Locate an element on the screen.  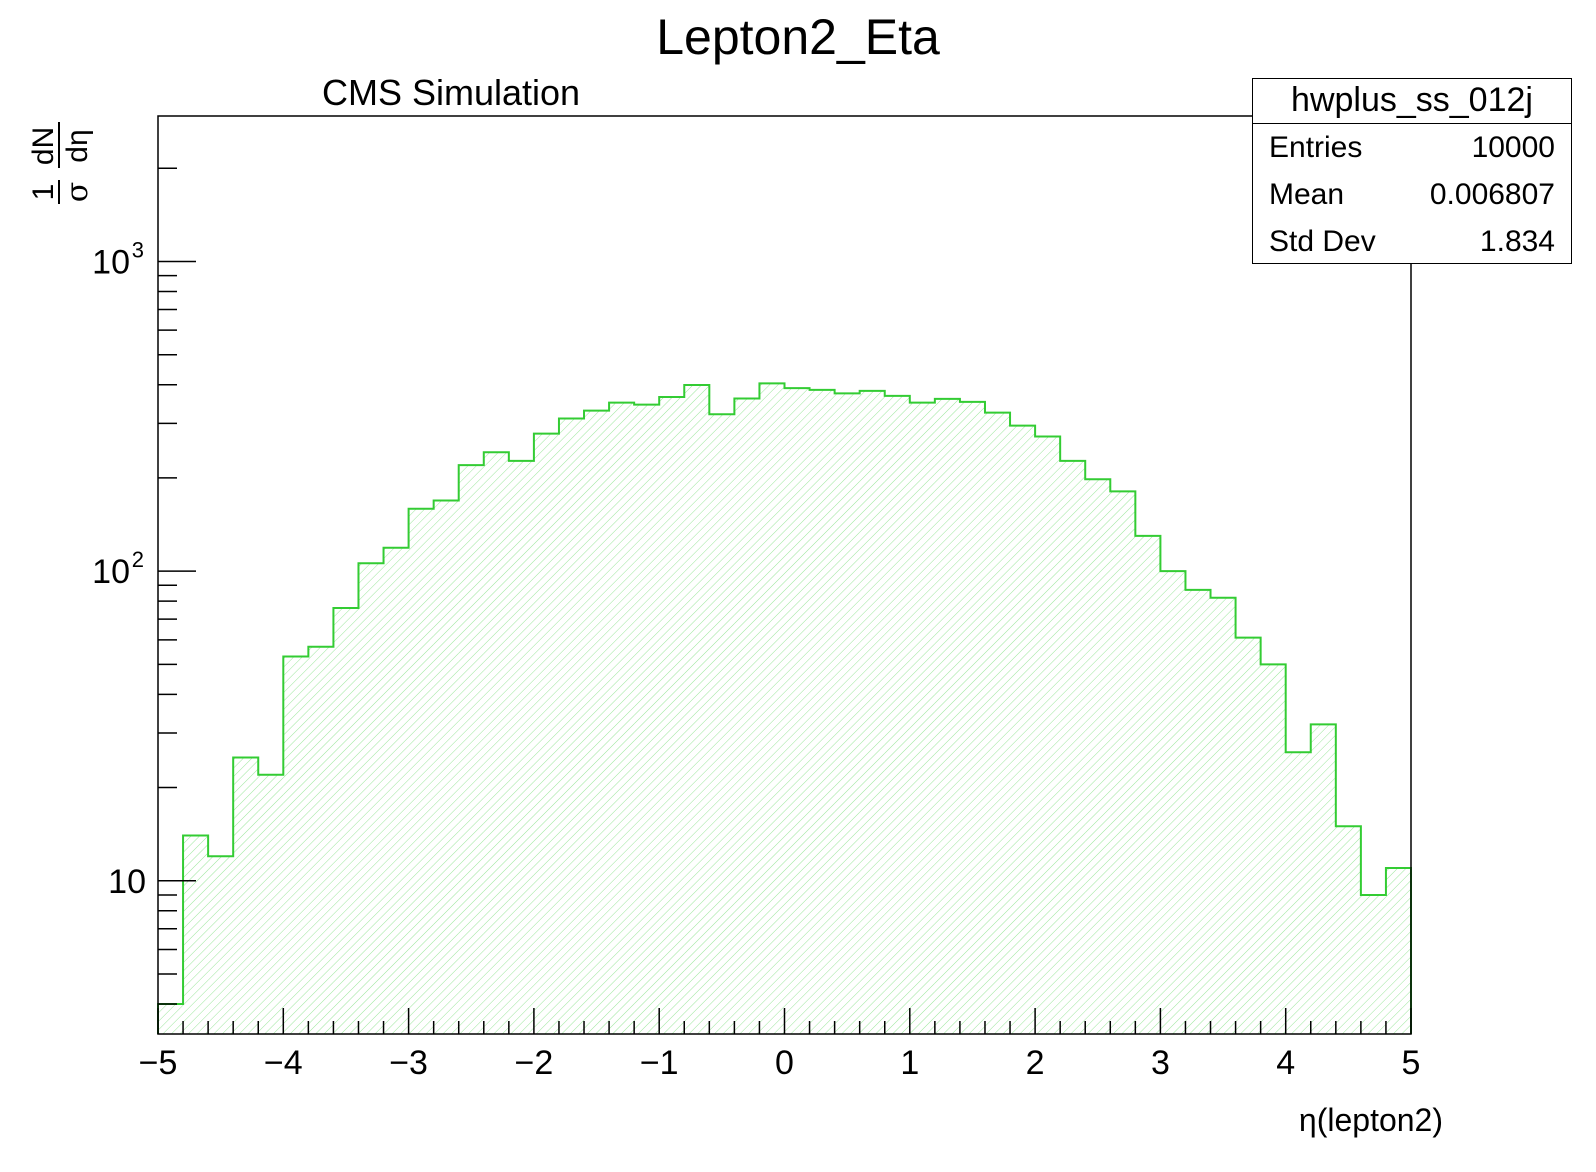
y-label-dnum: dN is located at coordinates (43, 146).